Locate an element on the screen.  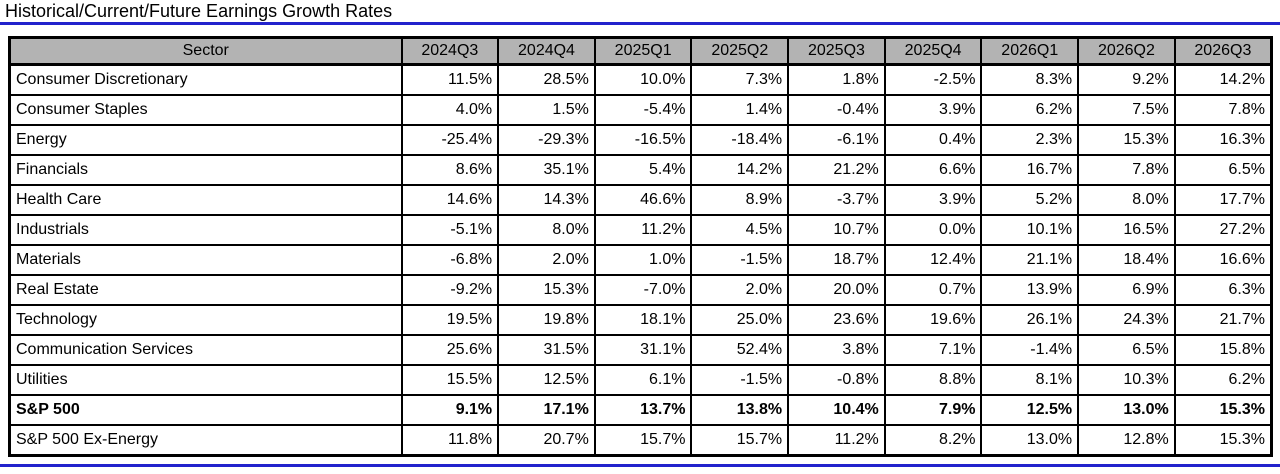
value-cell: 20.7% is located at coordinates (546, 440).